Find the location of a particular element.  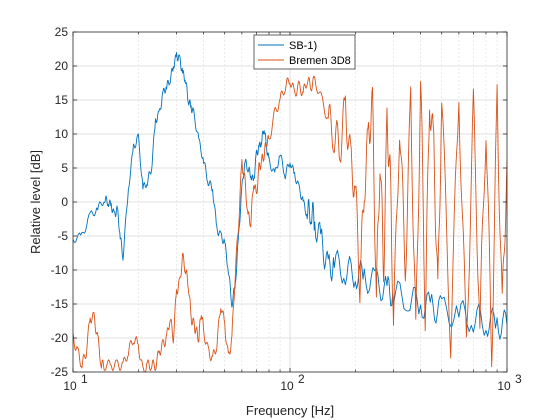

x-tick-exponent: 3 is located at coordinates (518, 379).